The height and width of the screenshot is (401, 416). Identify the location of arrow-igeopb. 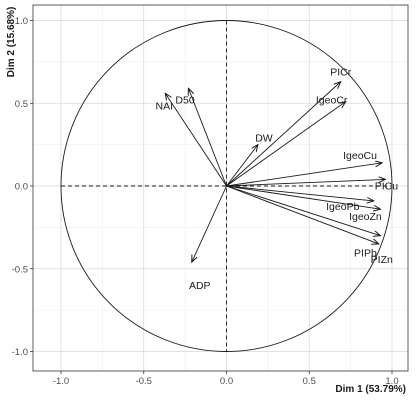
(300, 193).